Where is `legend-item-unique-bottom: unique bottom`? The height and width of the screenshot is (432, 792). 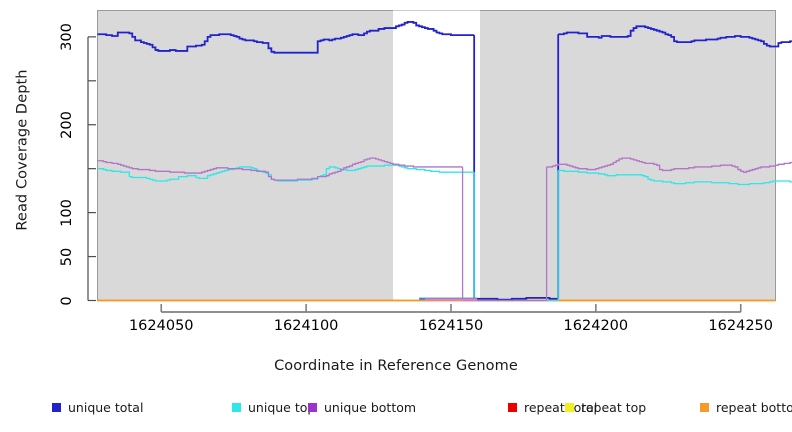
legend-item-unique-bottom: unique bottom is located at coordinates (362, 407).